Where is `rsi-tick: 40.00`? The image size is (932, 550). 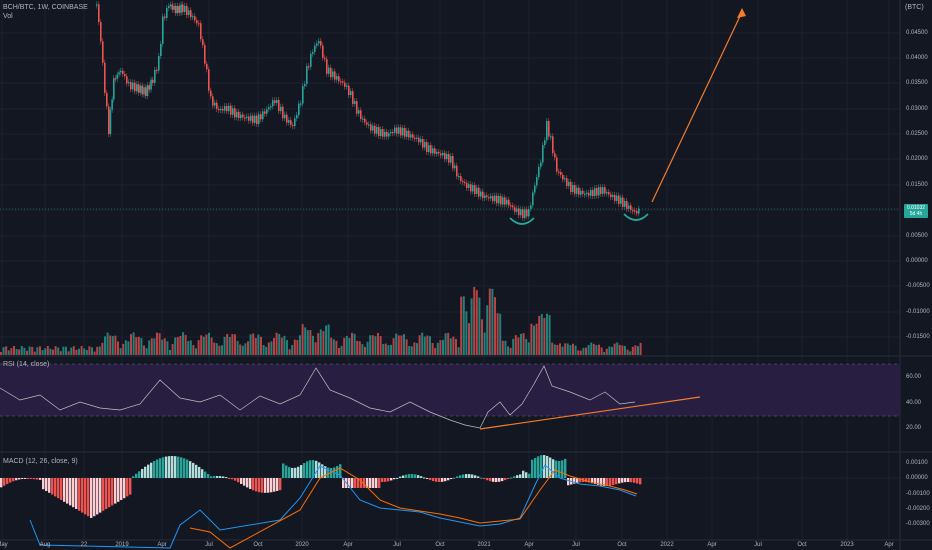 rsi-tick: 40.00 is located at coordinates (914, 403).